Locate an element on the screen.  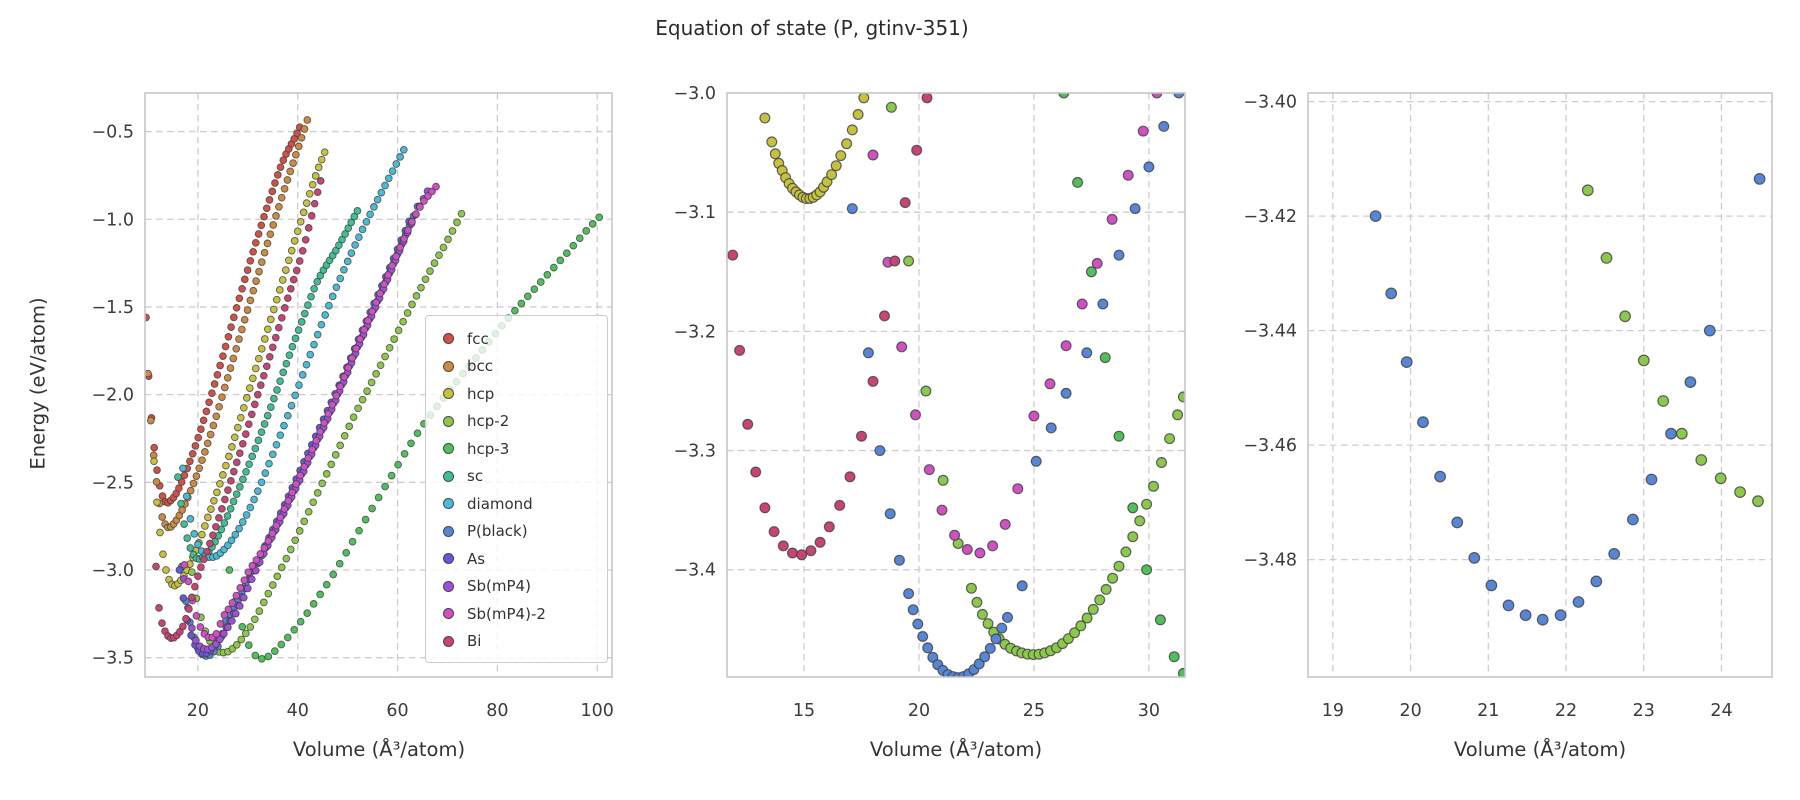
svg-text: −1.5 is located at coordinates (113, 308).